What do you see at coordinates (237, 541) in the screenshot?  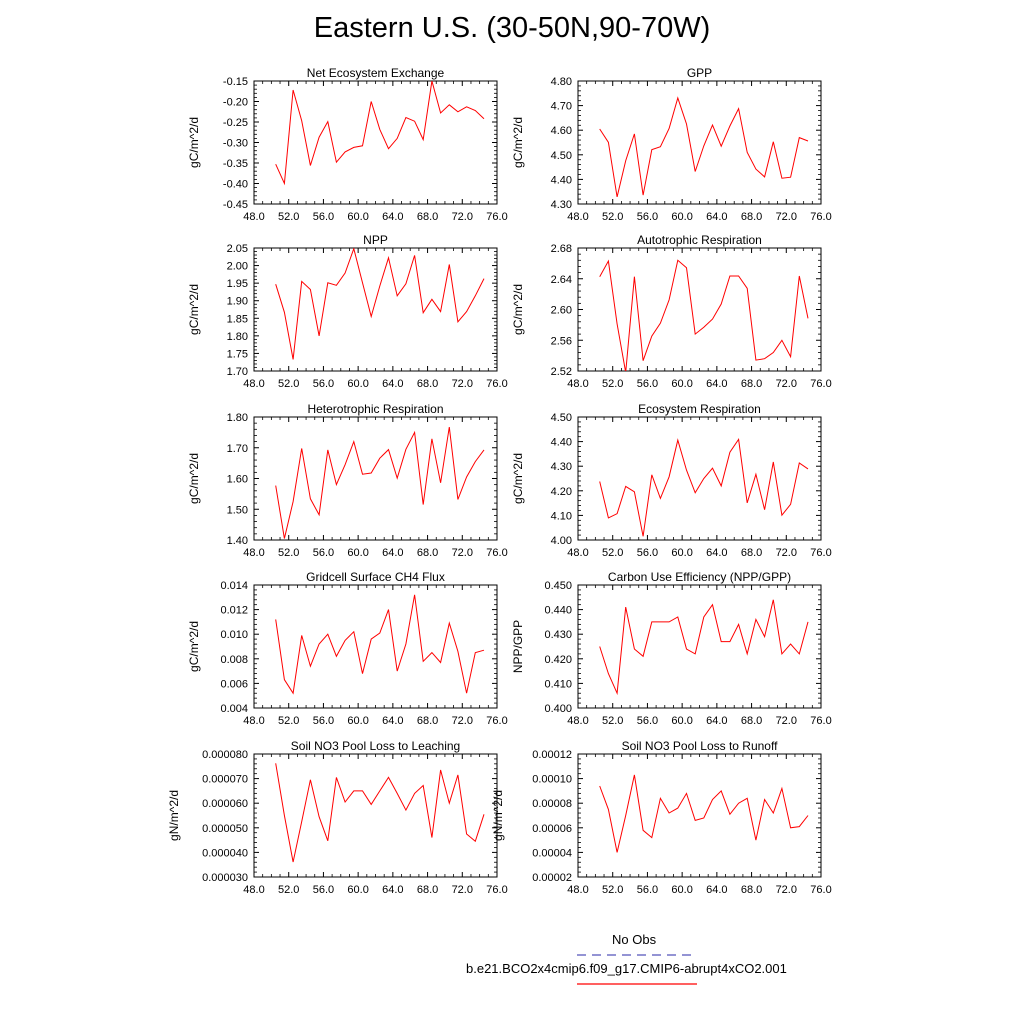 I see `y-tick-label: 1.40` at bounding box center [237, 541].